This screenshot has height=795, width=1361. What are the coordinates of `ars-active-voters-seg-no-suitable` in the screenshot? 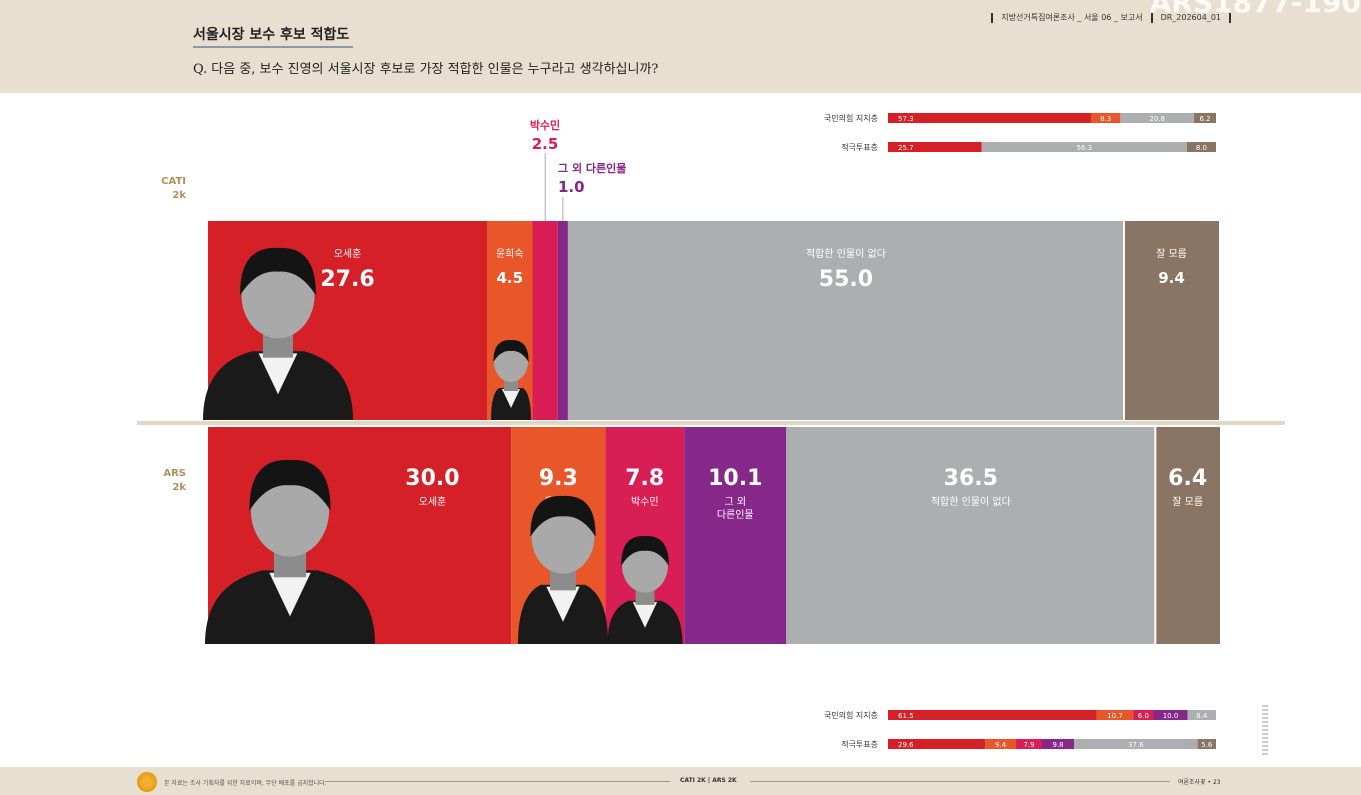 It's located at (1136, 744).